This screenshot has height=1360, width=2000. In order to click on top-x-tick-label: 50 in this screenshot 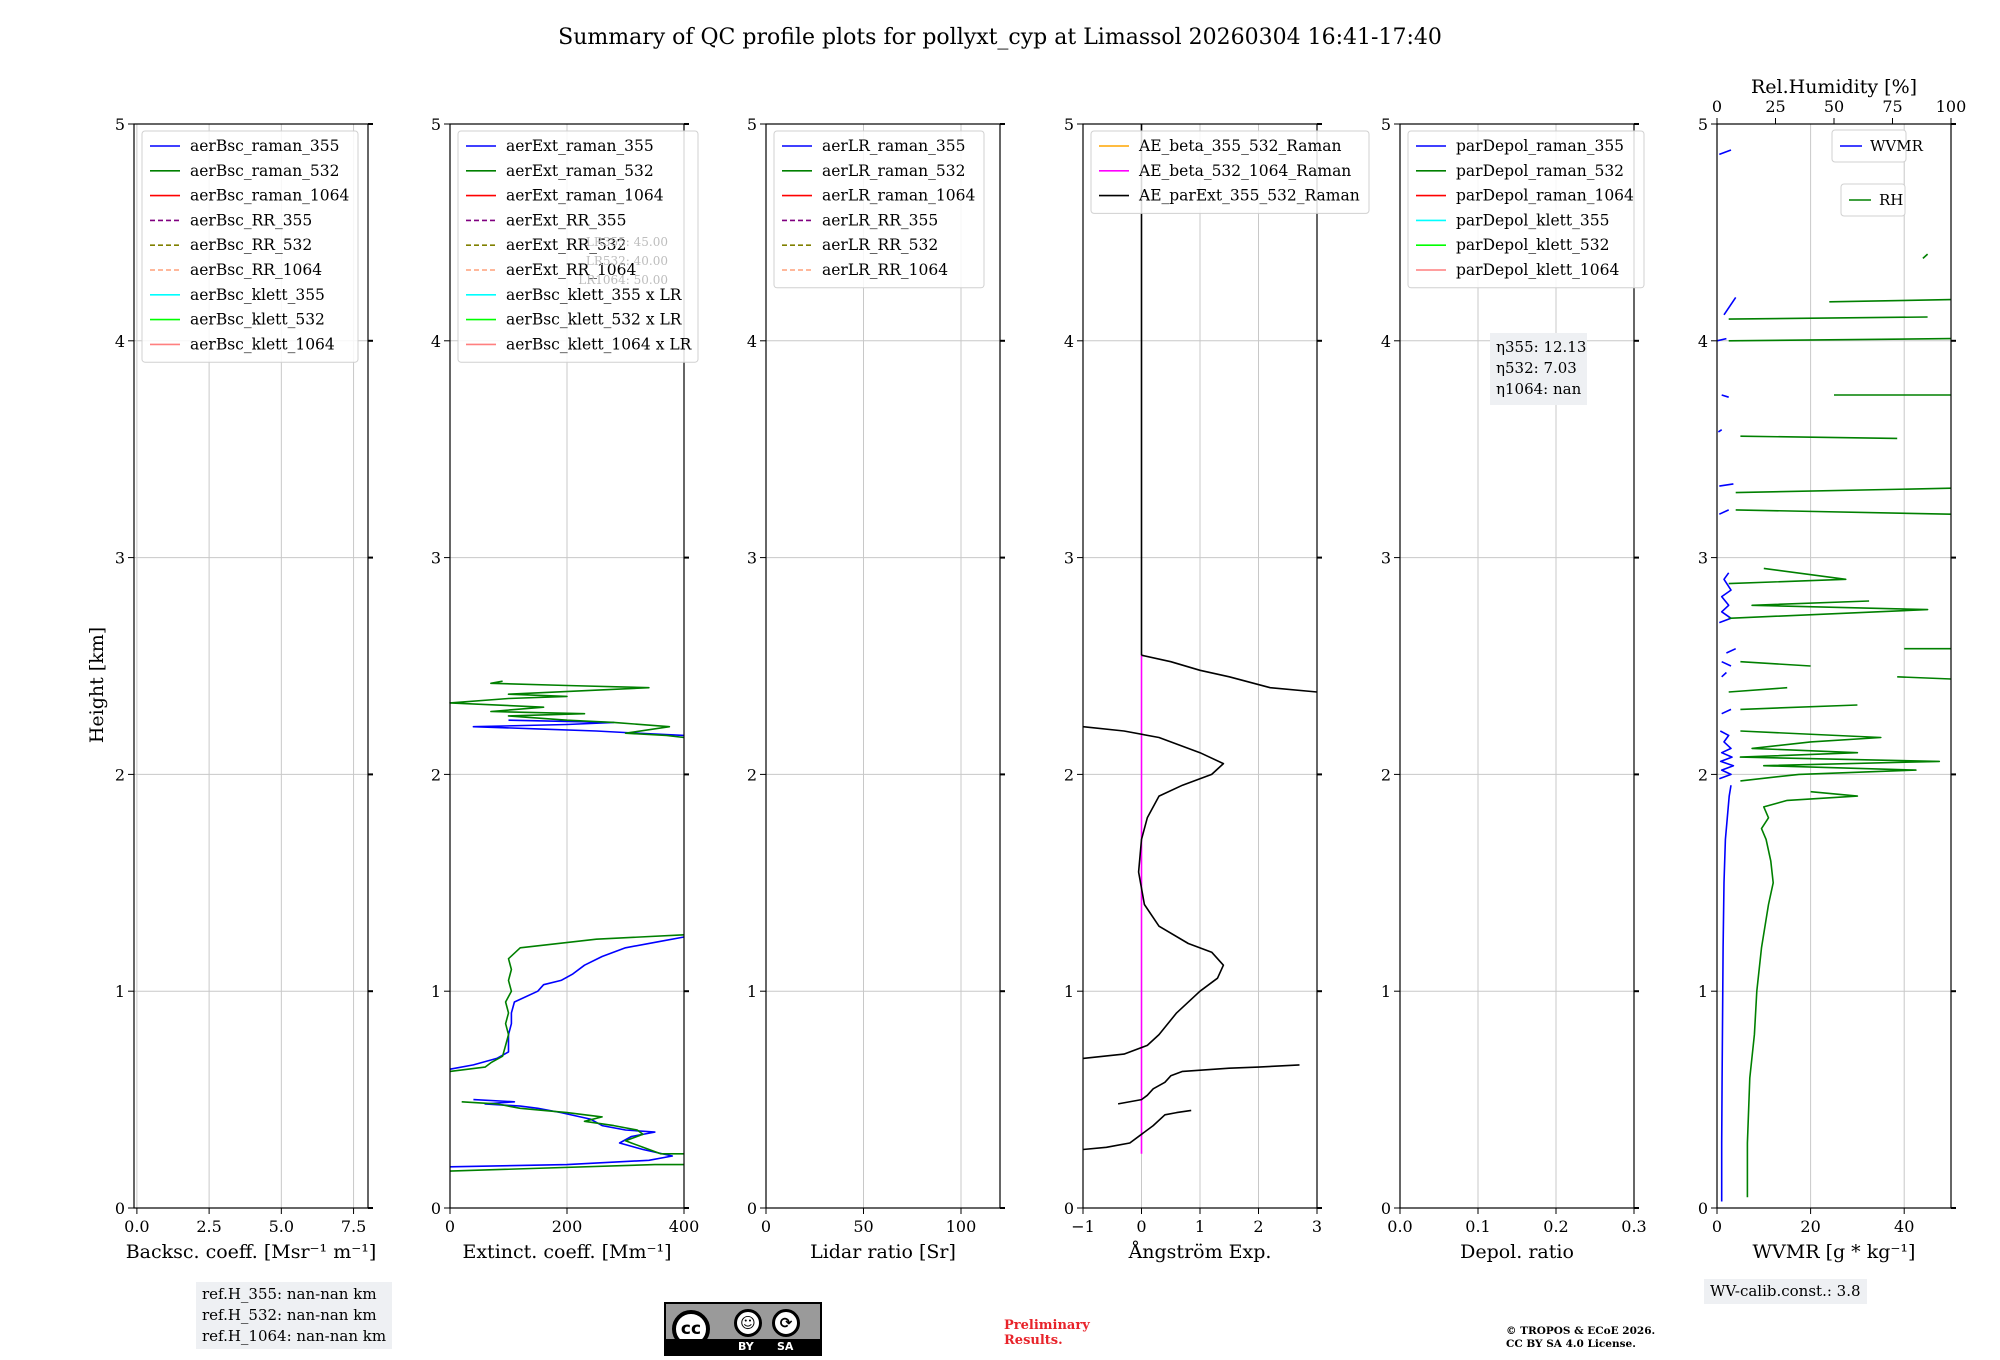, I will do `click(1834, 106)`.